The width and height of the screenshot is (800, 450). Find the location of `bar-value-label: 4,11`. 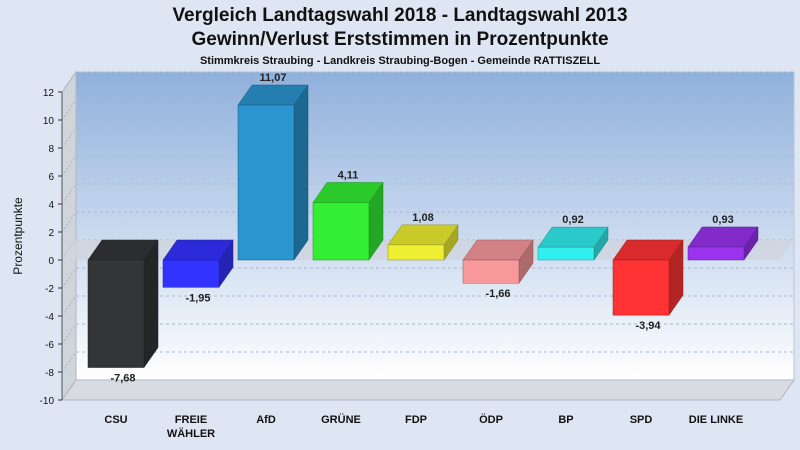

bar-value-label: 4,11 is located at coordinates (348, 175).